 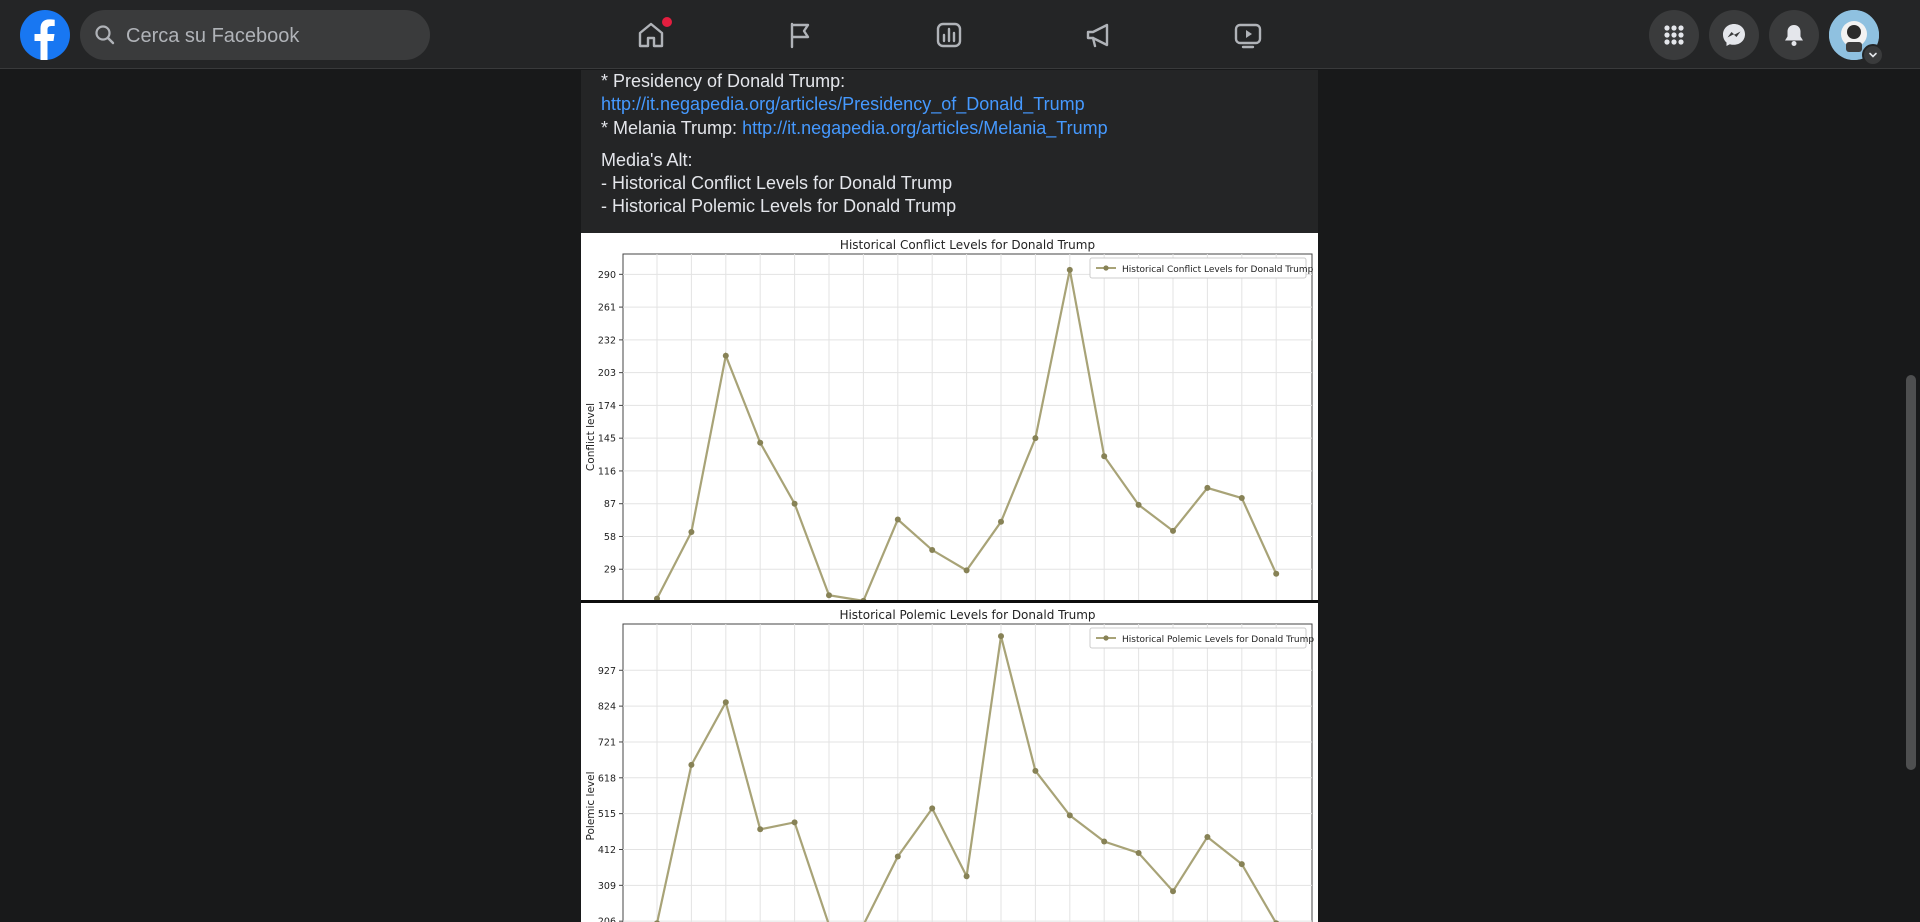 I want to click on top-navigation-bar, so click(x=960, y=34).